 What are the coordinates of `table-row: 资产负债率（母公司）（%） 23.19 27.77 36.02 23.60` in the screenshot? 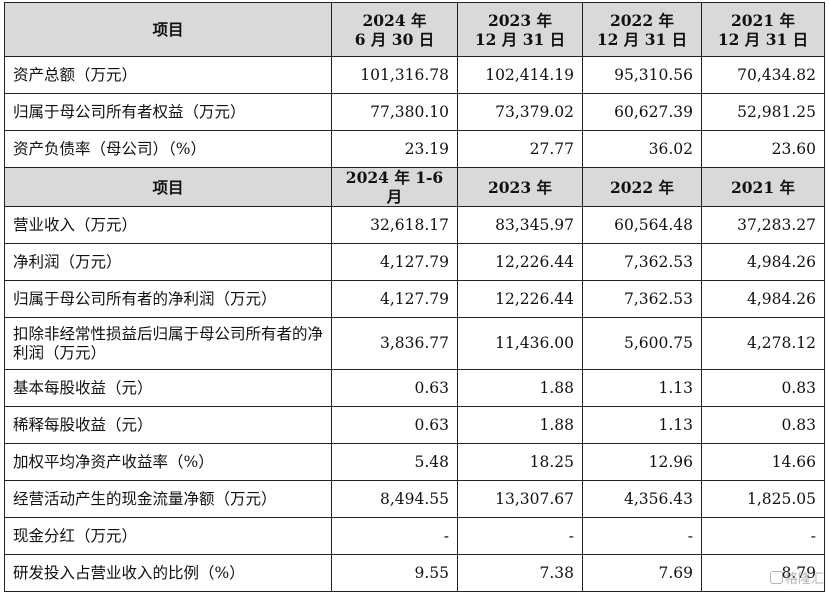 It's located at (414, 149).